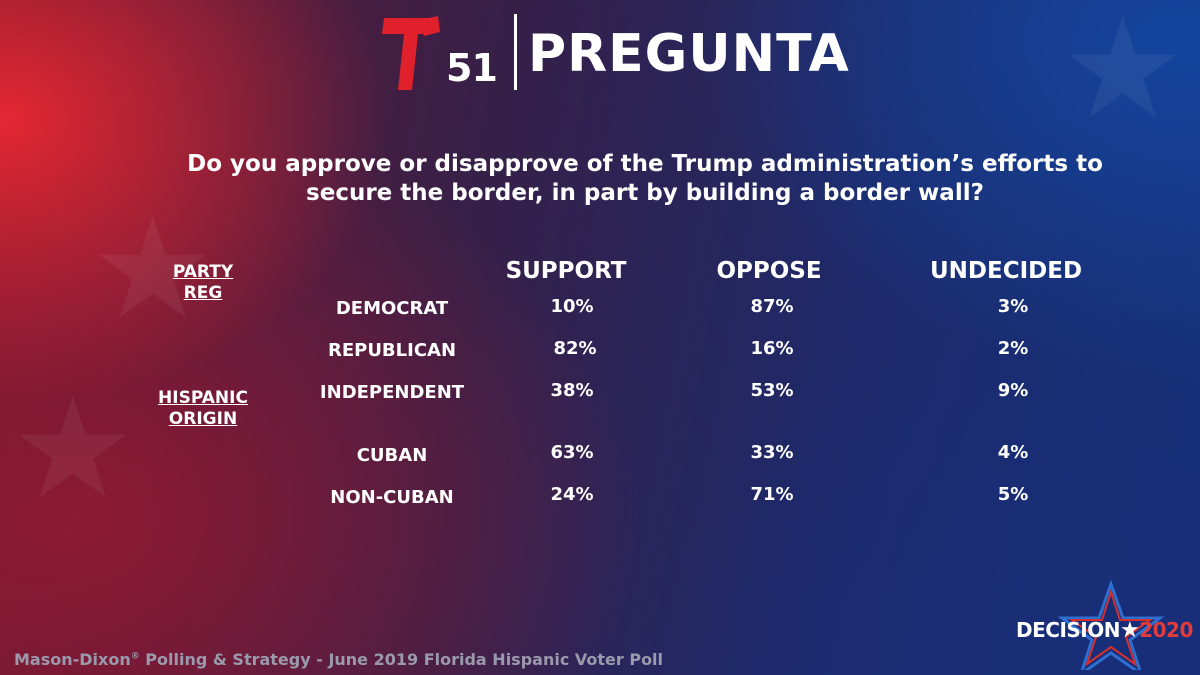  Describe the element at coordinates (203, 272) in the screenshot. I see `group-label-line: PARTY` at that location.